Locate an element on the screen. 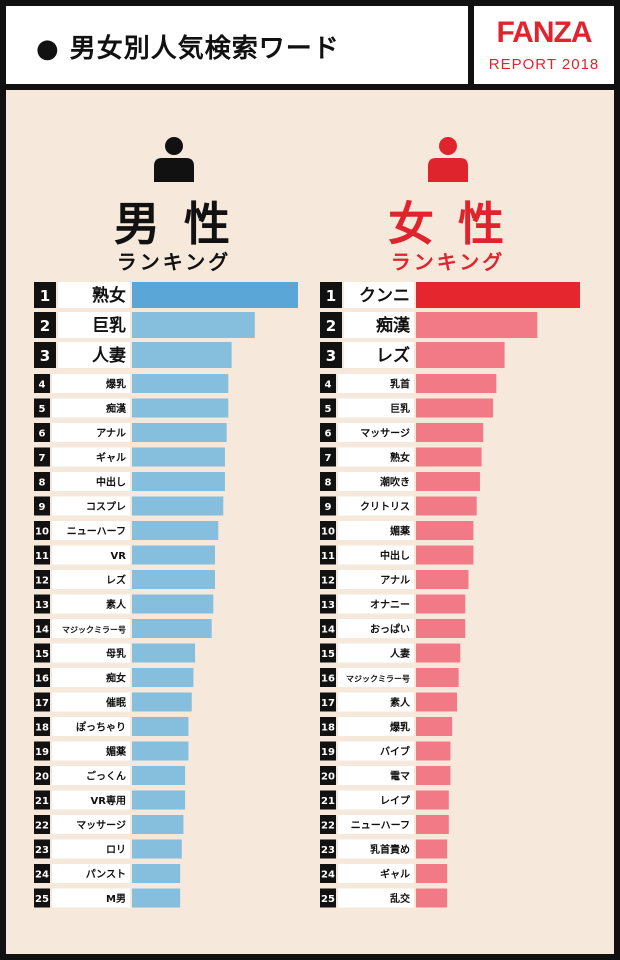 Image resolution: width=620 pixels, height=960 pixels. category-label: クリトリス is located at coordinates (385, 507).